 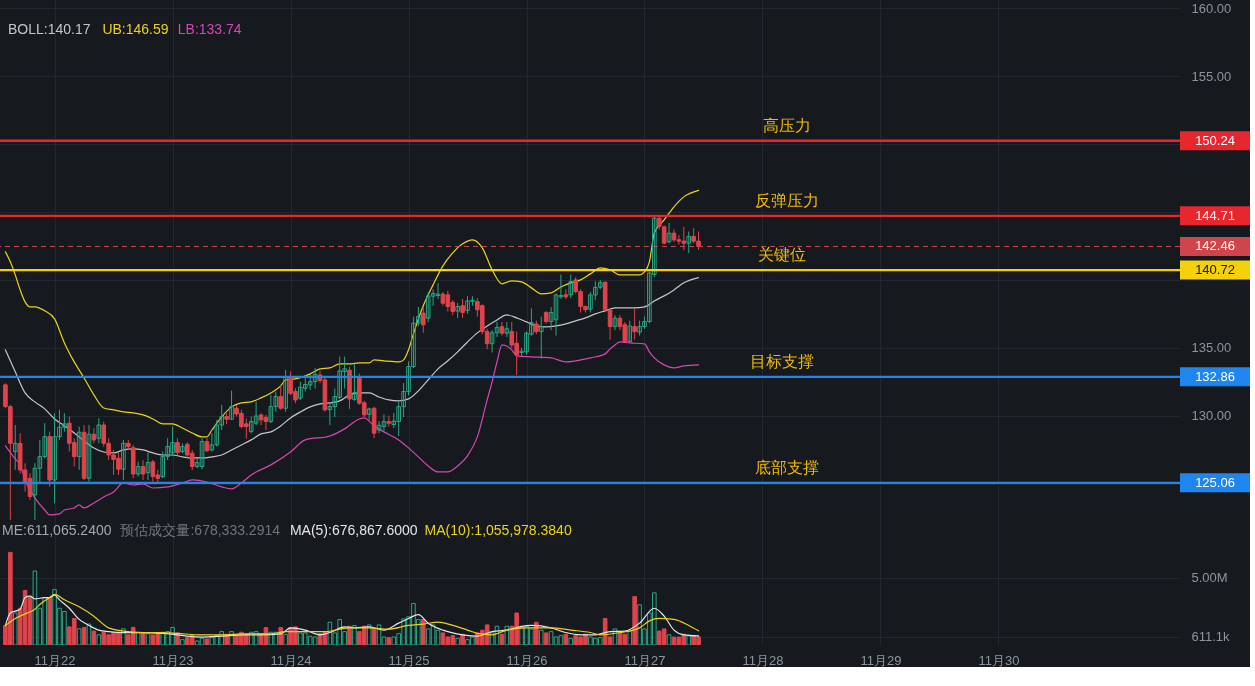 I want to click on y-tick-label: 611.1k, so click(x=1211, y=637).